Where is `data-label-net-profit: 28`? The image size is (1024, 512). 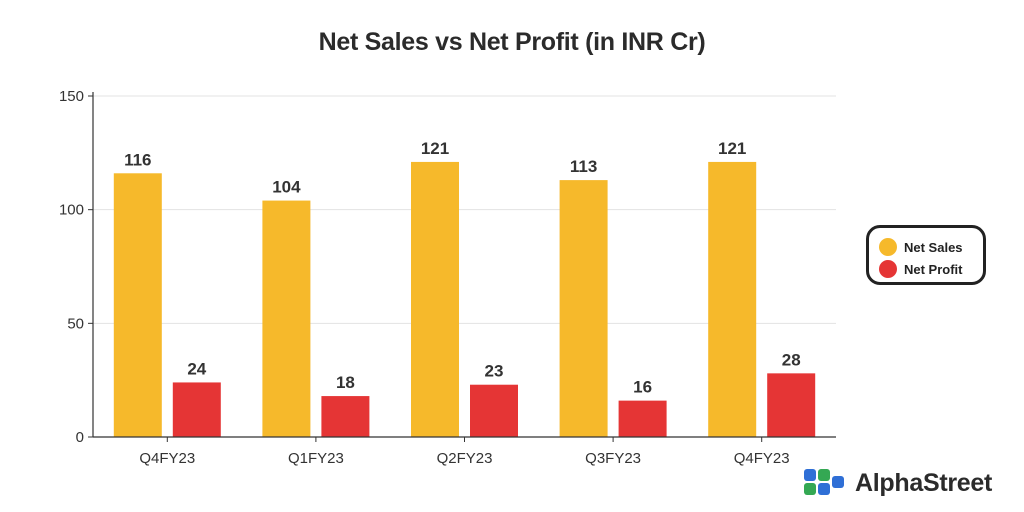
data-label-net-profit: 28 is located at coordinates (791, 359).